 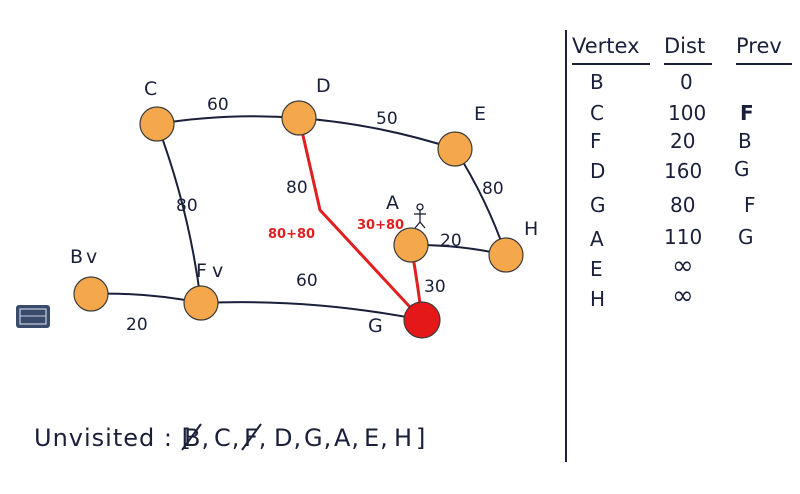 What do you see at coordinates (597, 82) in the screenshot?
I see `row-vertex: B` at bounding box center [597, 82].